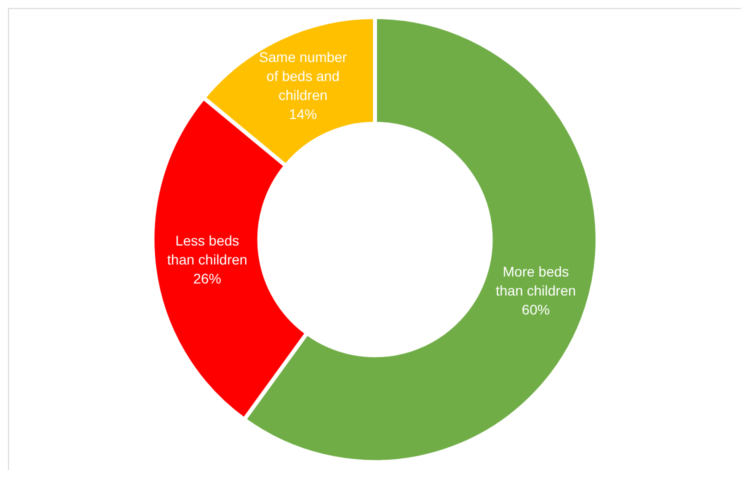 The width and height of the screenshot is (750, 479). Describe the element at coordinates (207, 278) in the screenshot. I see `data-label: 26%` at that location.